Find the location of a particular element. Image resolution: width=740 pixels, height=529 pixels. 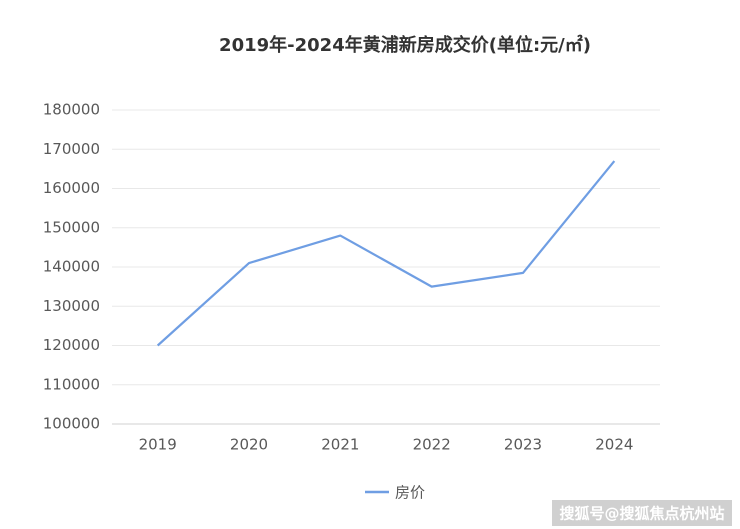

y-tick-label: 180000 is located at coordinates (71, 110).